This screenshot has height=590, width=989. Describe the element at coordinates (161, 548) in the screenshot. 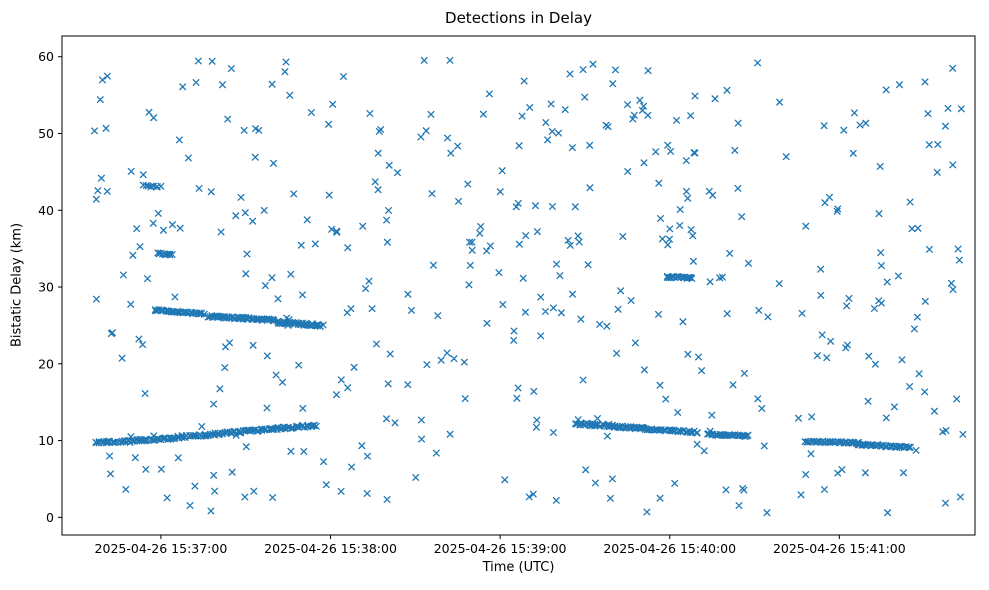

I see `x-tick-label: 2025-04-26 15:37:00` at that location.